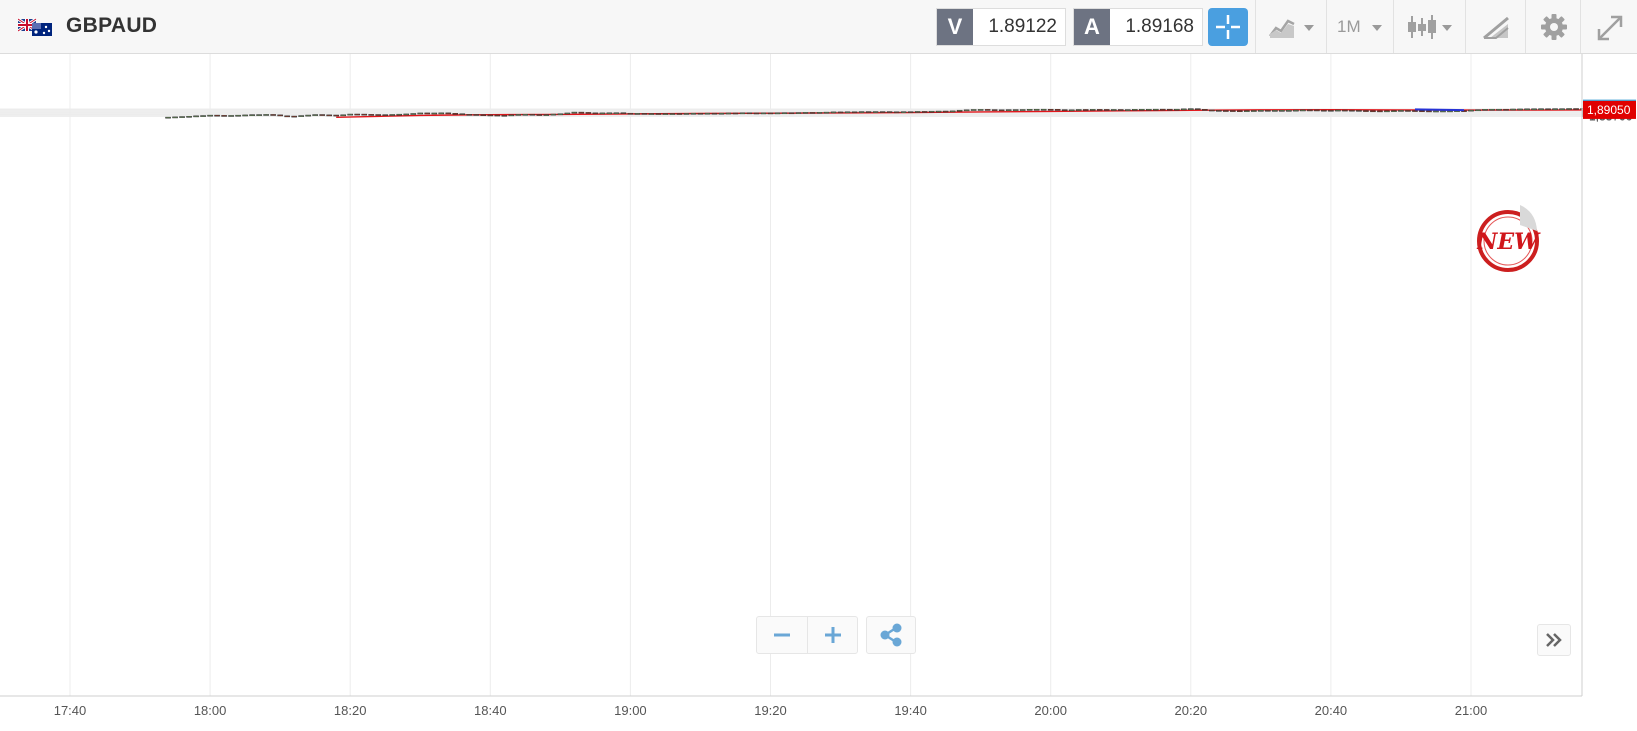  I want to click on scroll-to-latest-button, so click(1554, 640).